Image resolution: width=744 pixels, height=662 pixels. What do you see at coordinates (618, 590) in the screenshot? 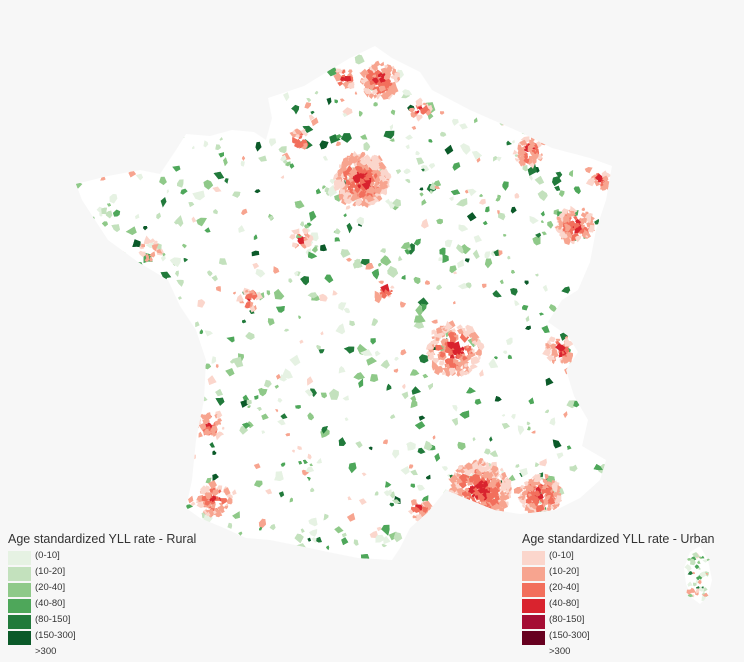
I see `legend-urban-item: (20-40]` at bounding box center [618, 590].